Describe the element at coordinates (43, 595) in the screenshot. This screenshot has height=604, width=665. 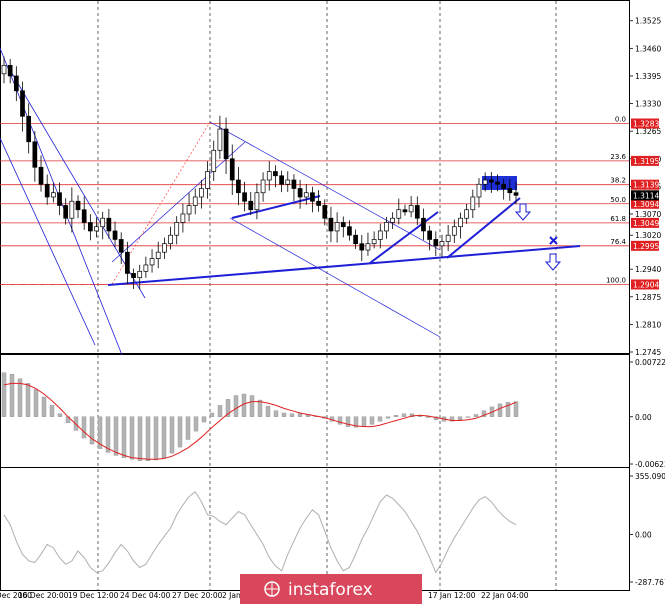
I see `time-tick-label-1: 16 Dec 20:00` at that location.